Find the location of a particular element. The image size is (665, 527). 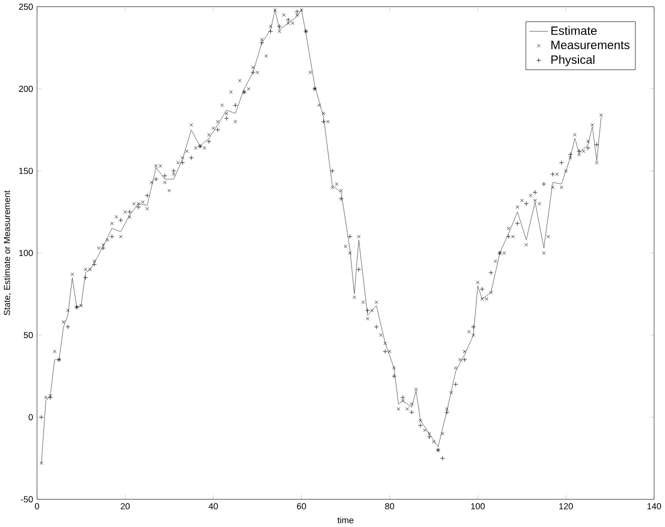

x-tick-label: 40 is located at coordinates (213, 506).